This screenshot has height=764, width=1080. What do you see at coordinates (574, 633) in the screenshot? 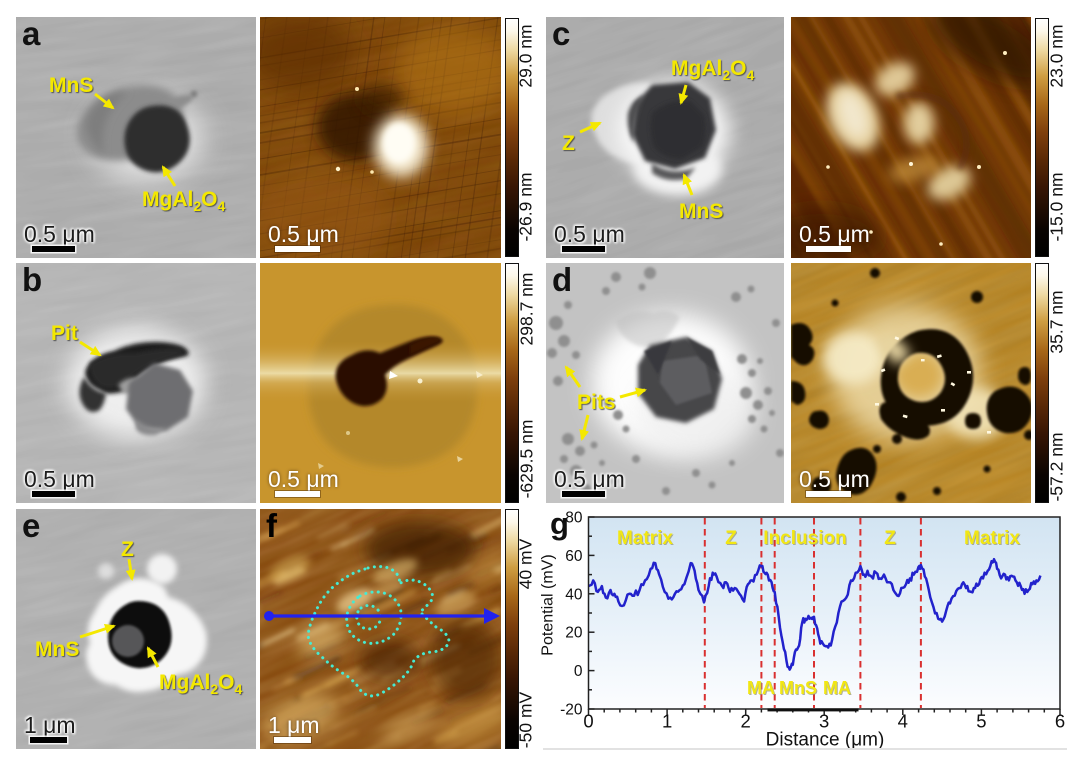
I see `svg-text: 20` at bounding box center [574, 633].